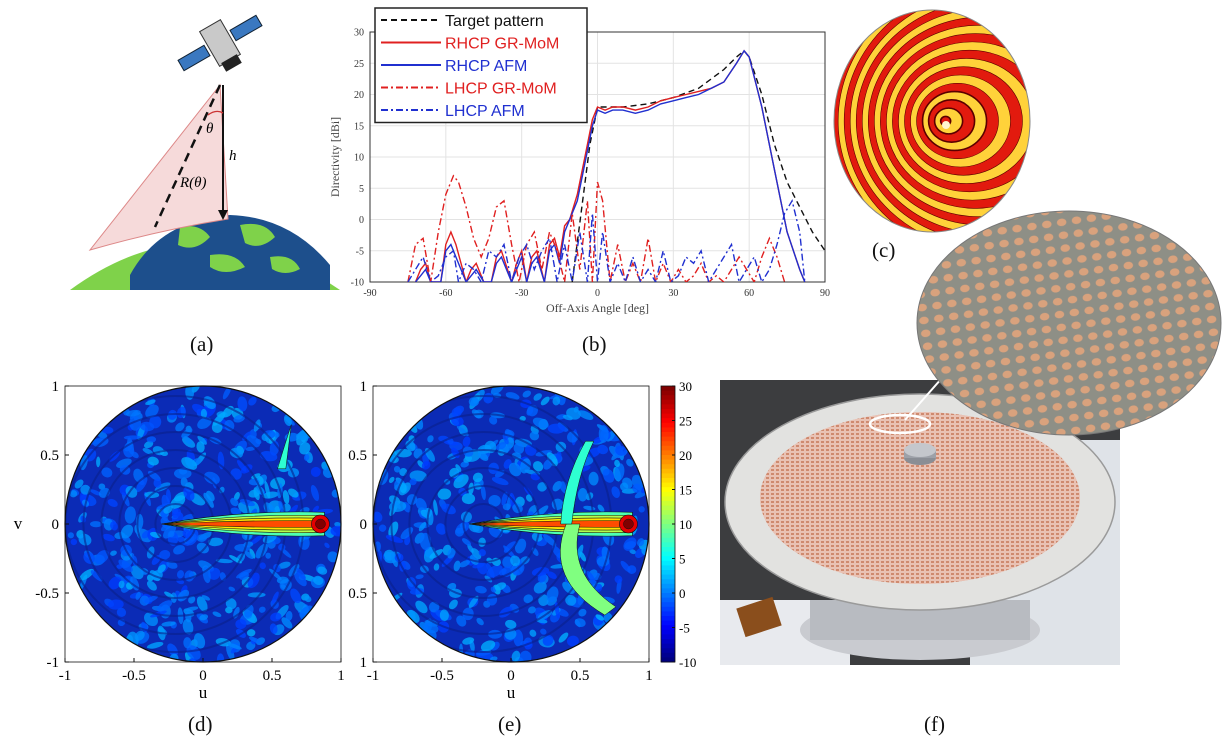 The image size is (1232, 744). I want to click on v-tick-label: -1, so click(53, 663).